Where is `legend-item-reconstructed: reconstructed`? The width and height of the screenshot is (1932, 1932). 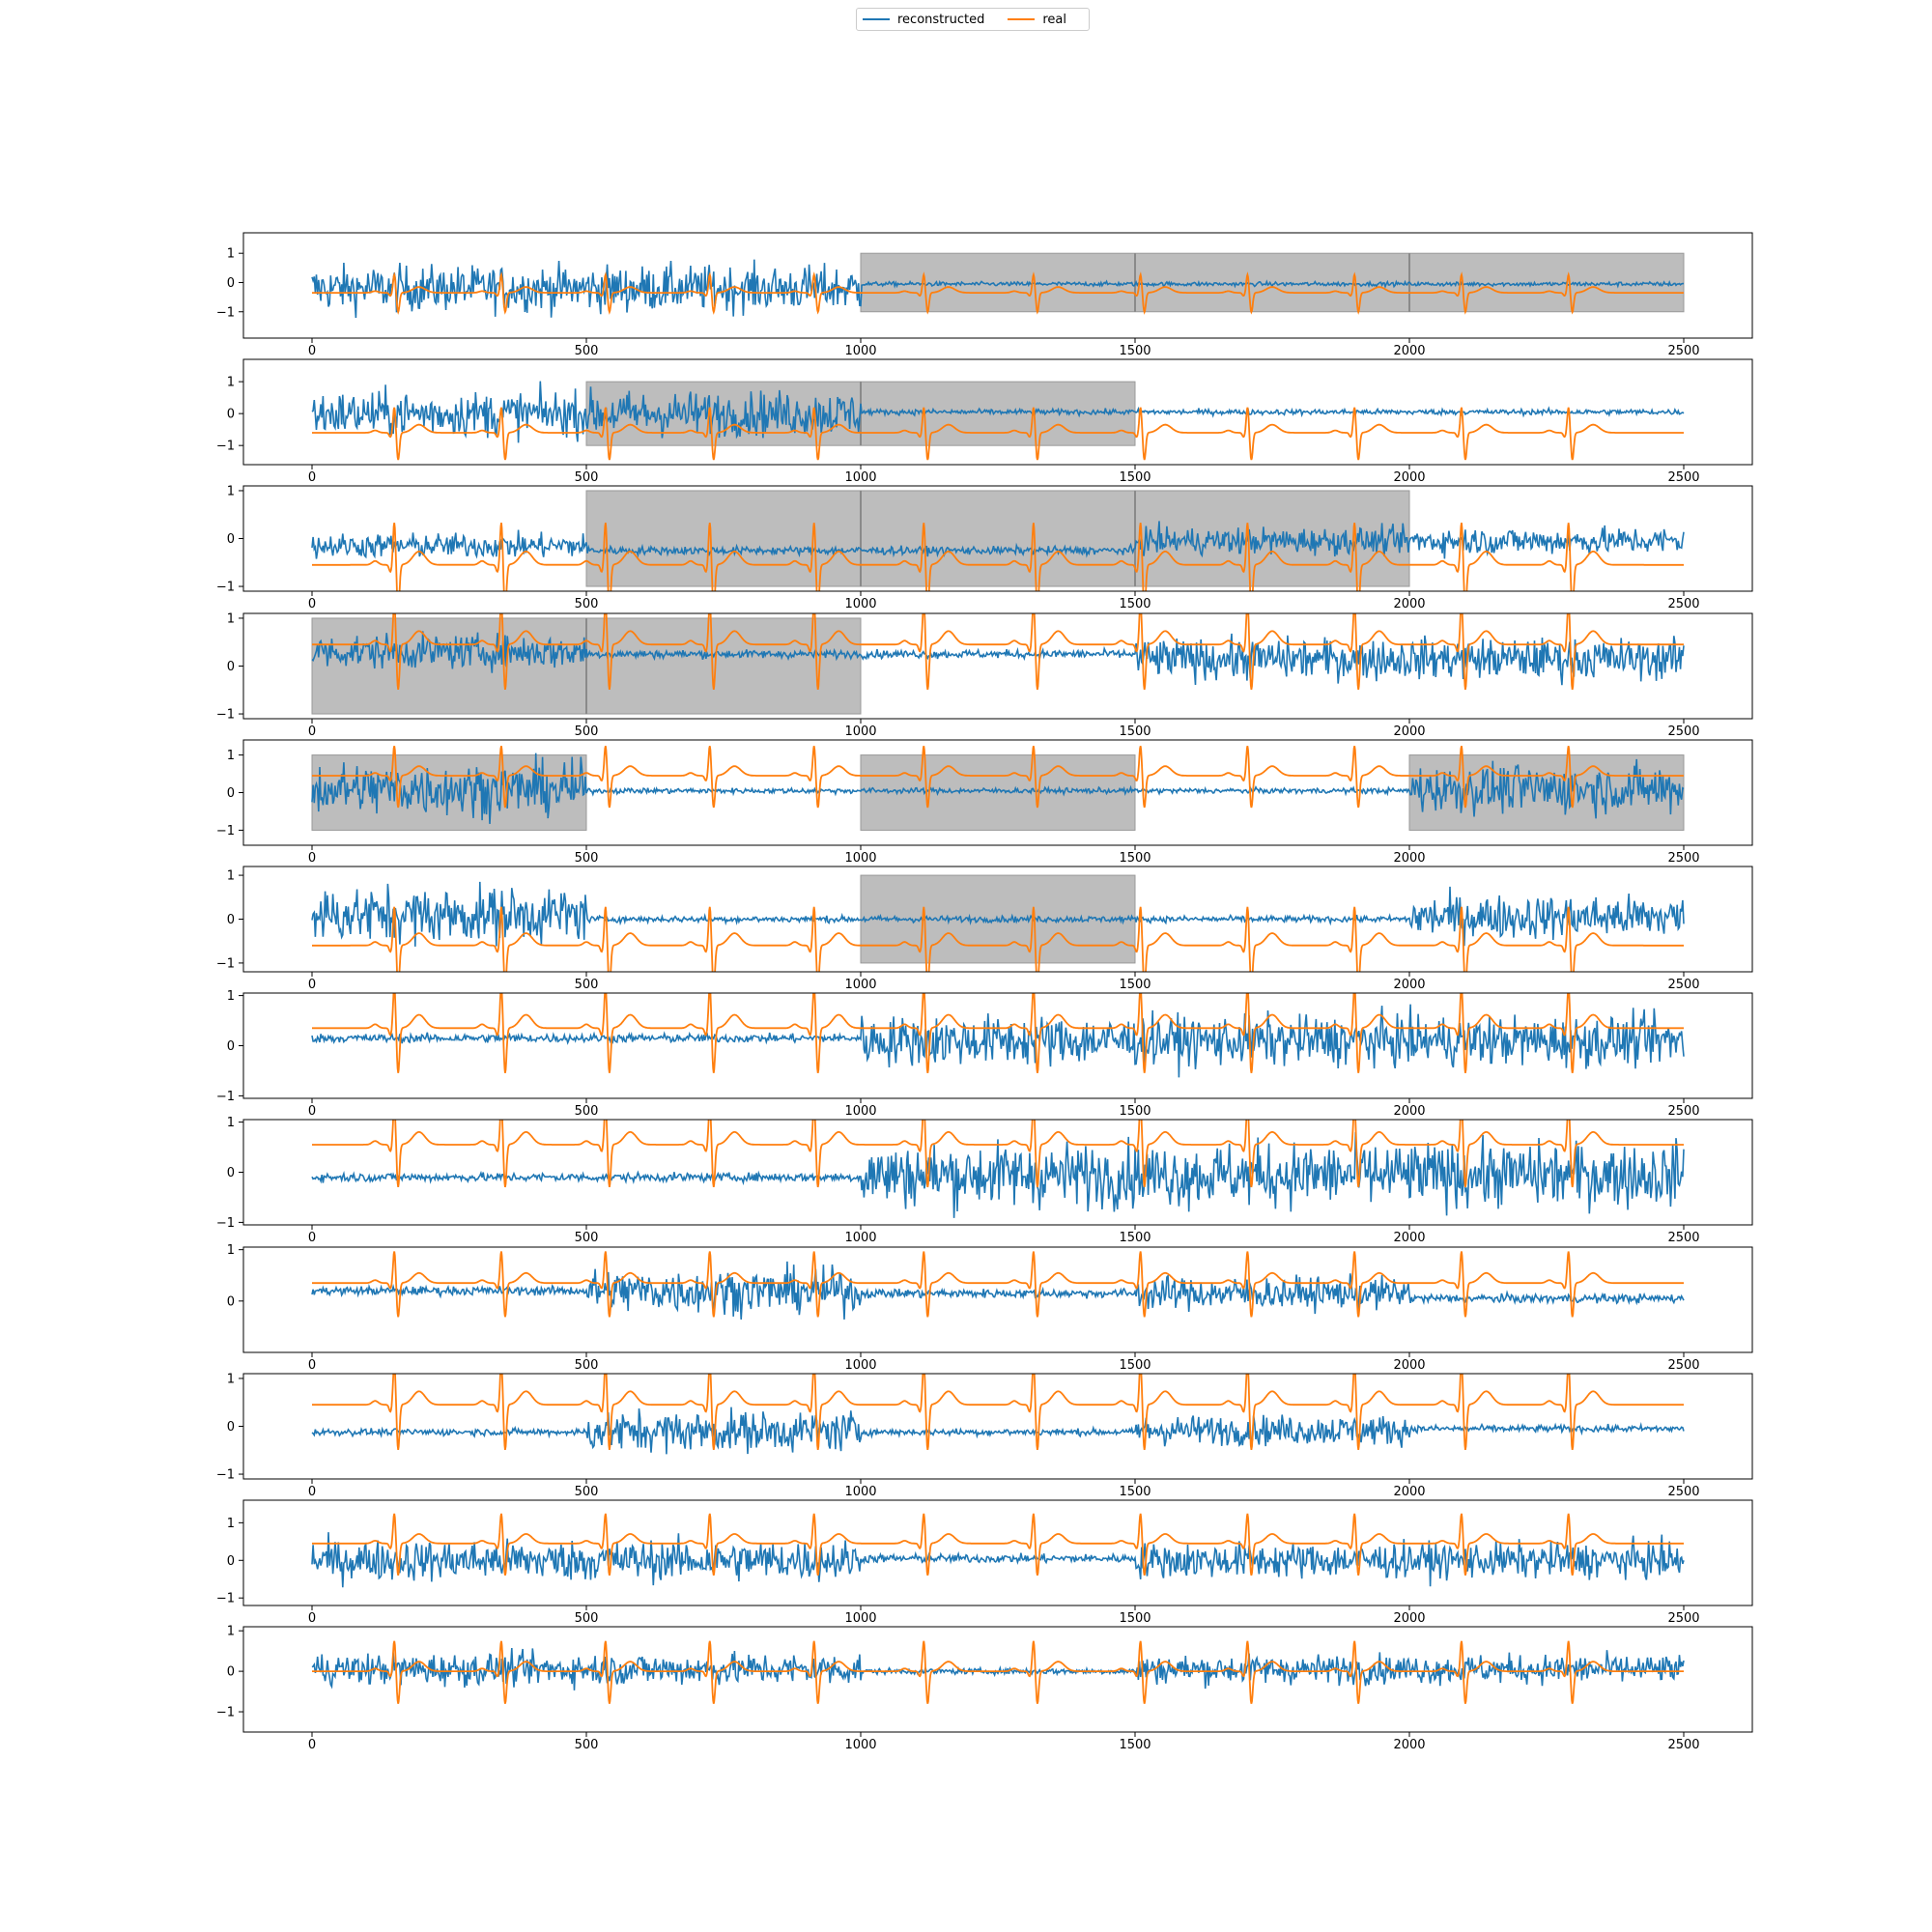
legend-item-reconstructed: reconstructed is located at coordinates (923, 20).